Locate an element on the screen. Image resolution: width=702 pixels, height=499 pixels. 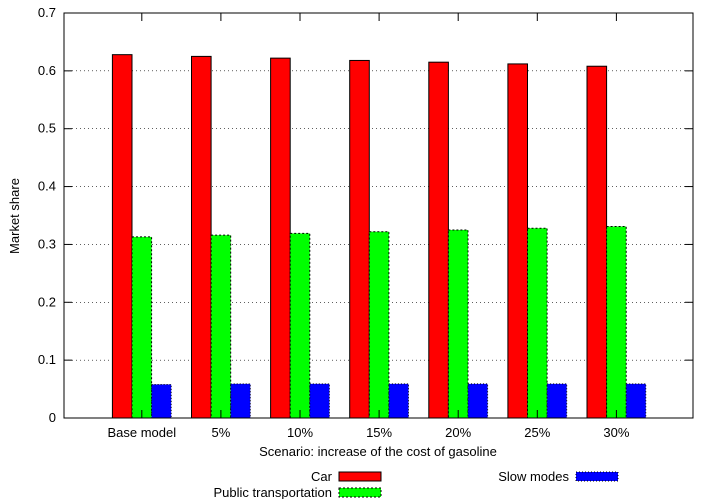
y-tick-label: 0.4 is located at coordinates (47, 186).